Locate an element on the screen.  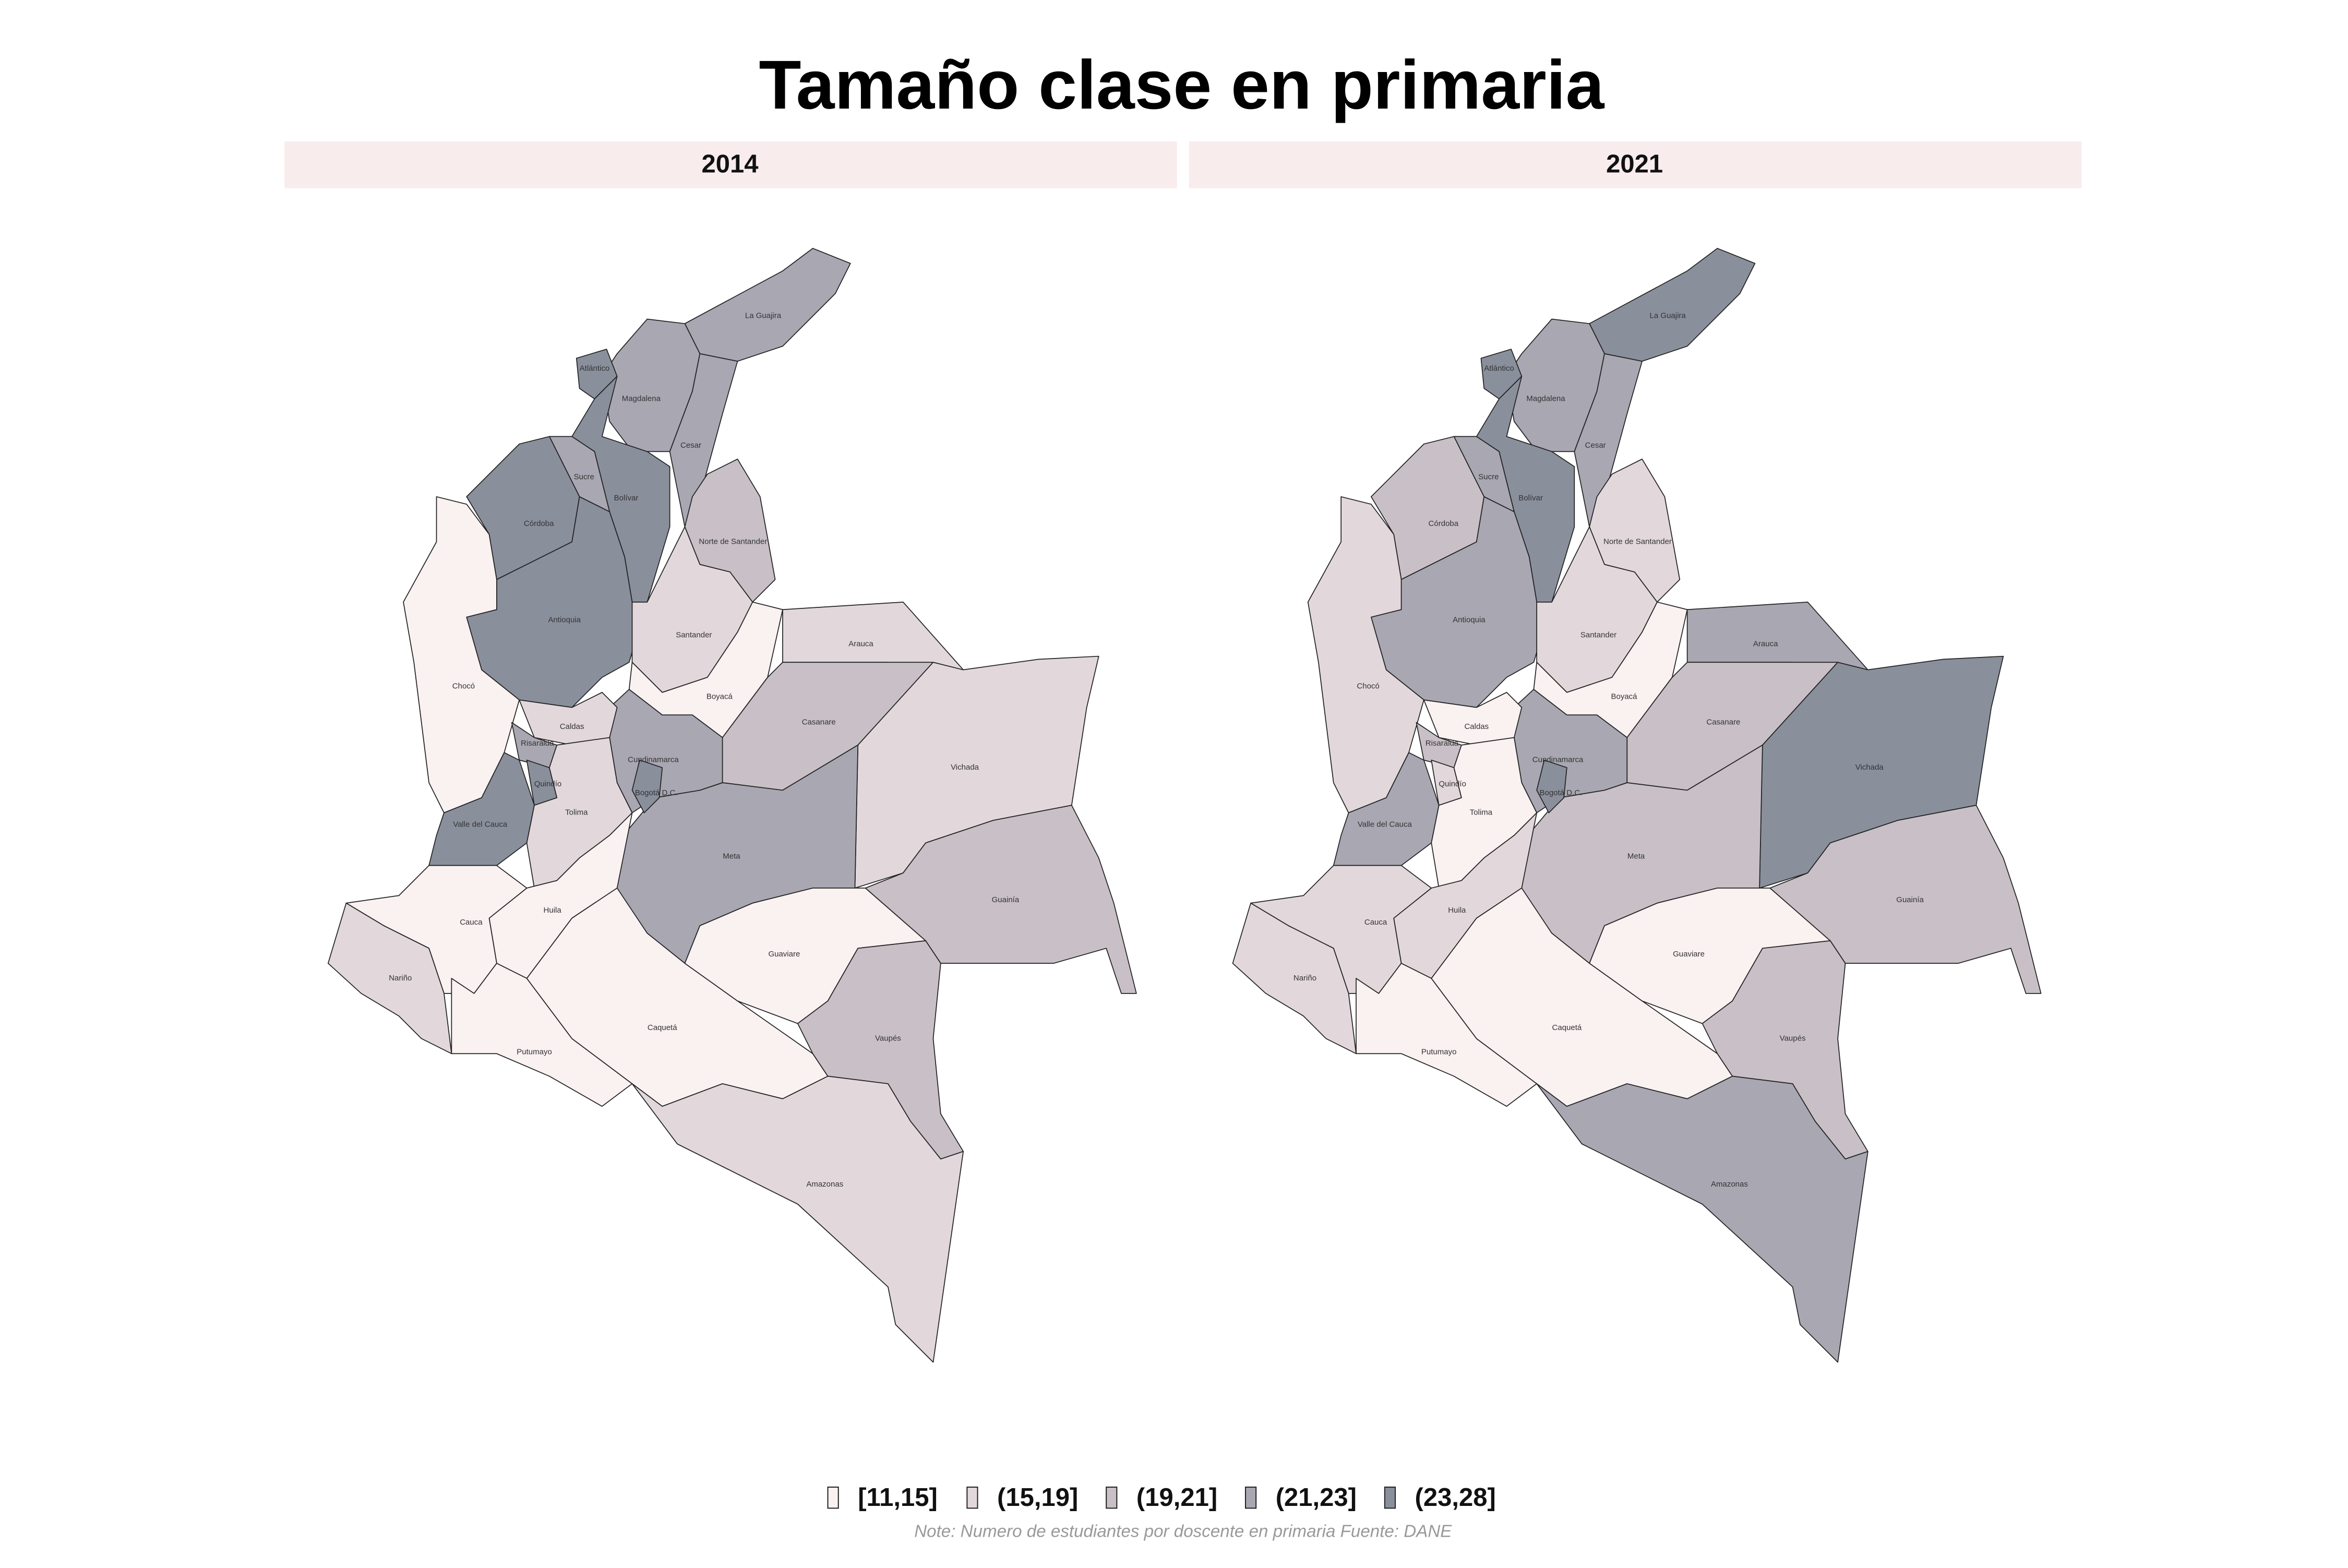
legend-label: [11,15] is located at coordinates (898, 1497).